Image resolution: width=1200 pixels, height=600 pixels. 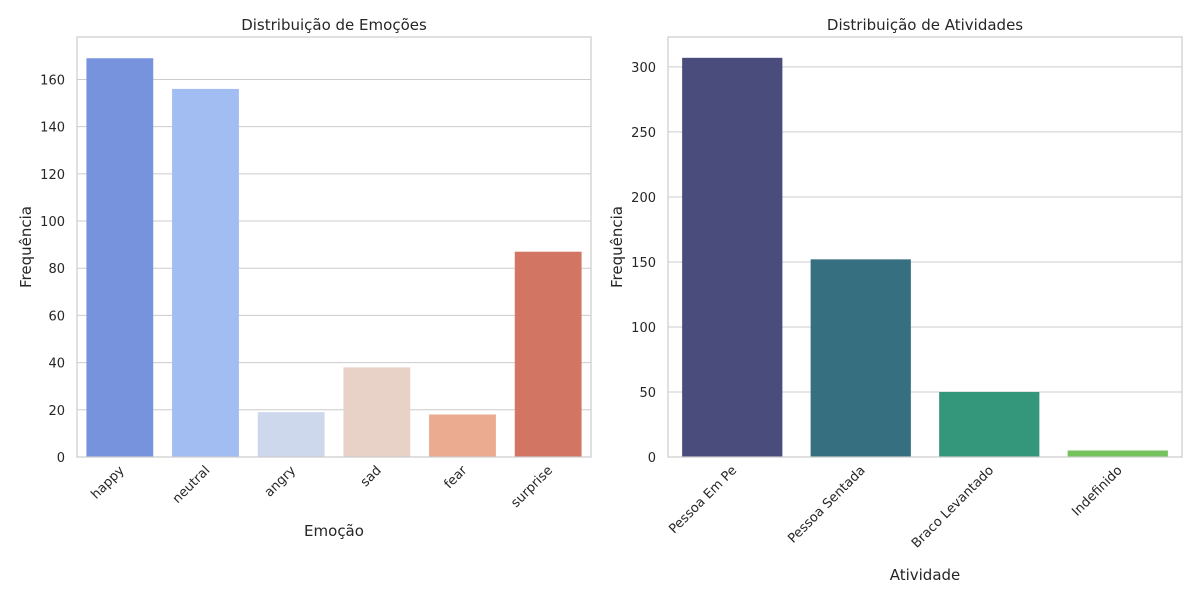 What do you see at coordinates (989, 424) in the screenshot?
I see `bar-braco-levantado` at bounding box center [989, 424].